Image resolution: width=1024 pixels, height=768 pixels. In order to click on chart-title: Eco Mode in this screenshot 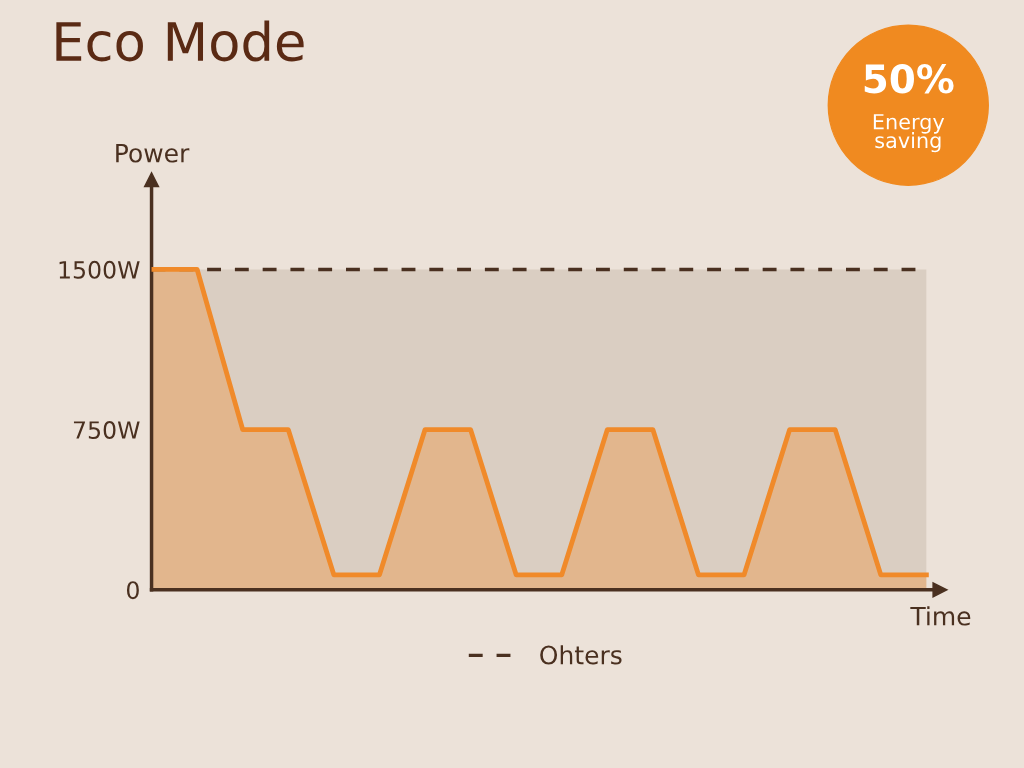, I will do `click(180, 41)`.